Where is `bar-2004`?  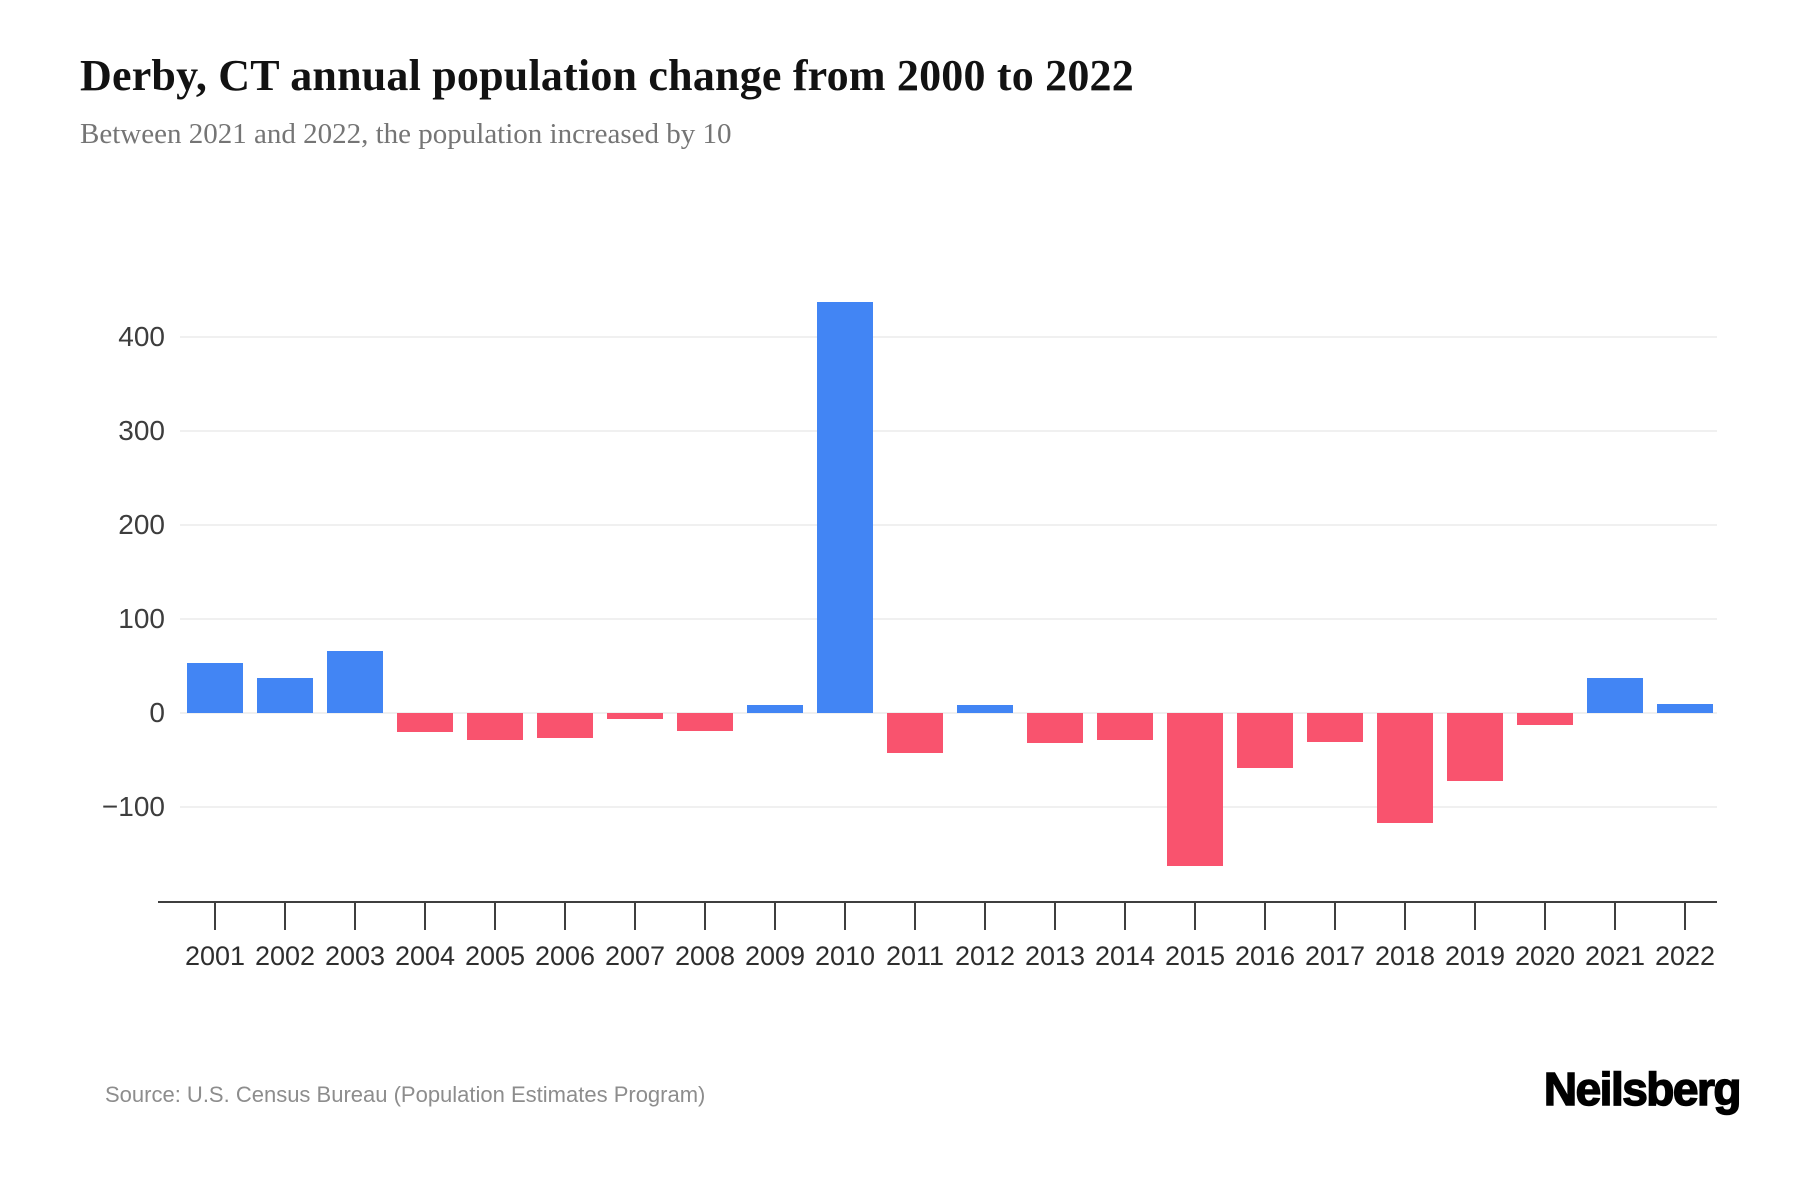
bar-2004 is located at coordinates (425, 722).